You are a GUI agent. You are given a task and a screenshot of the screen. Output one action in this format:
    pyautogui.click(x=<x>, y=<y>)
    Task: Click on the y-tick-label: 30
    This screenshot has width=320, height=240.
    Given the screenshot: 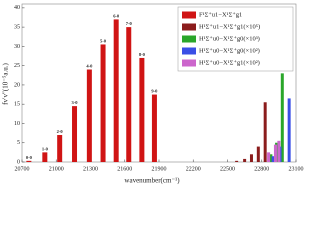 What is the action you would take?
    pyautogui.click(x=17, y=47)
    